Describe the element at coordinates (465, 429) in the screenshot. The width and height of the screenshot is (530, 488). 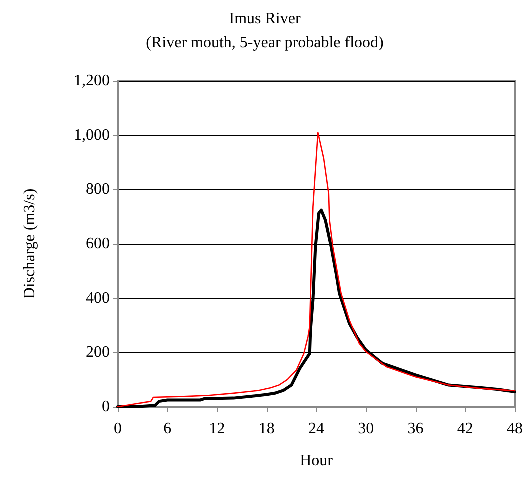
I see `x-tick-label: 42` at that location.